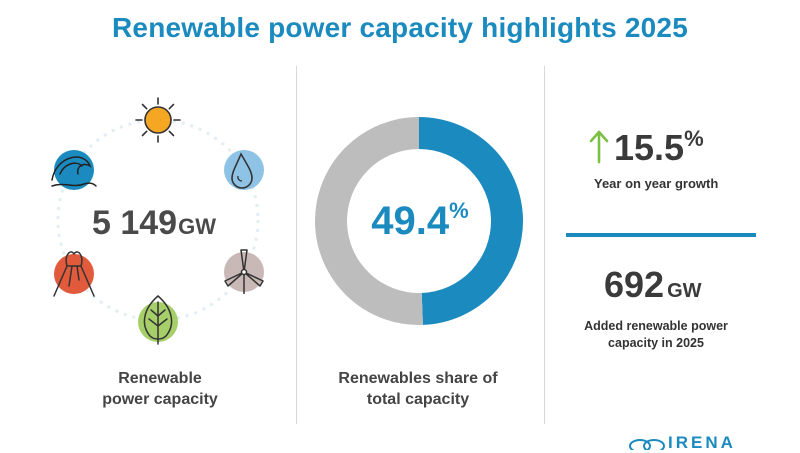 This screenshot has width=800, height=453. I want to click on donut-slice-renewables, so click(471, 221).